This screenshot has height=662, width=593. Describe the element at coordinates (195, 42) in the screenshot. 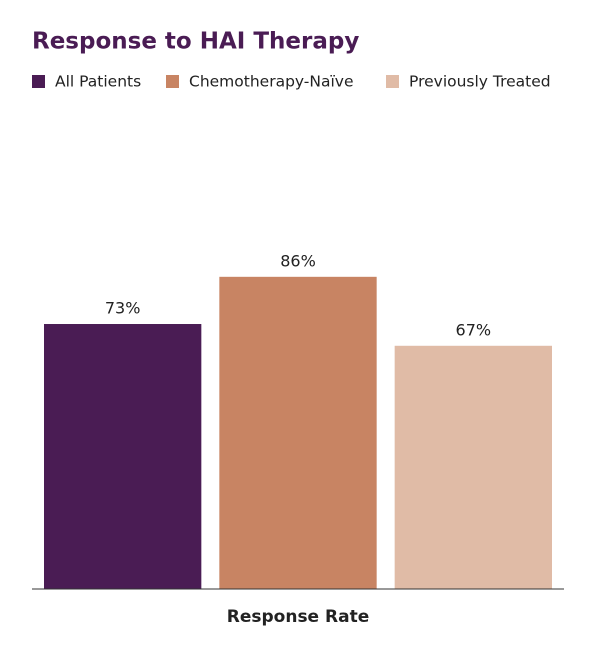

I see `chart-title: Response to HAI Therapy` at that location.